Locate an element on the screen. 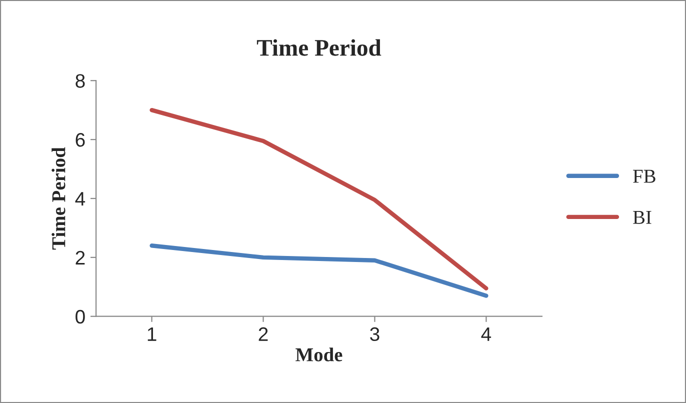 The height and width of the screenshot is (403, 686). x-tick-label: 4 is located at coordinates (486, 334).